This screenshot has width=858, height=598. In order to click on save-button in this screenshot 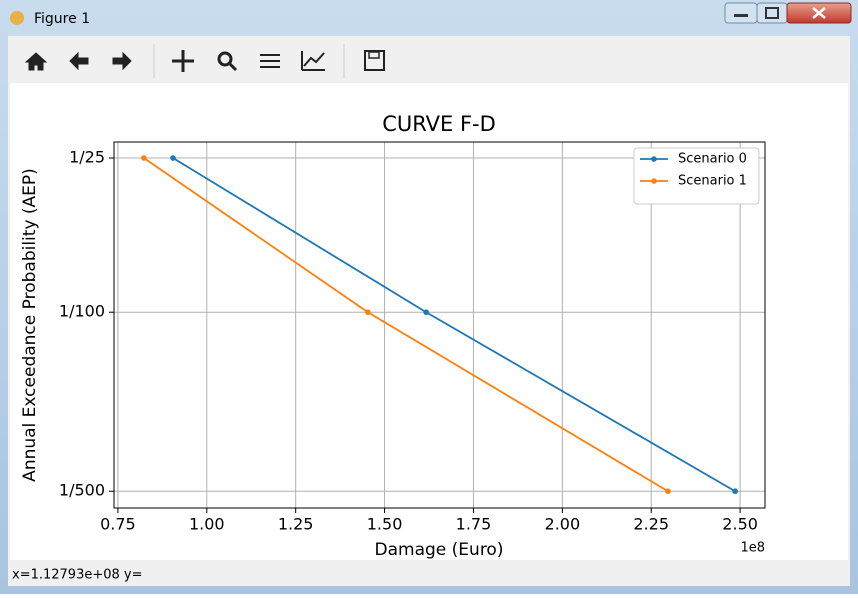, I will do `click(374, 60)`.